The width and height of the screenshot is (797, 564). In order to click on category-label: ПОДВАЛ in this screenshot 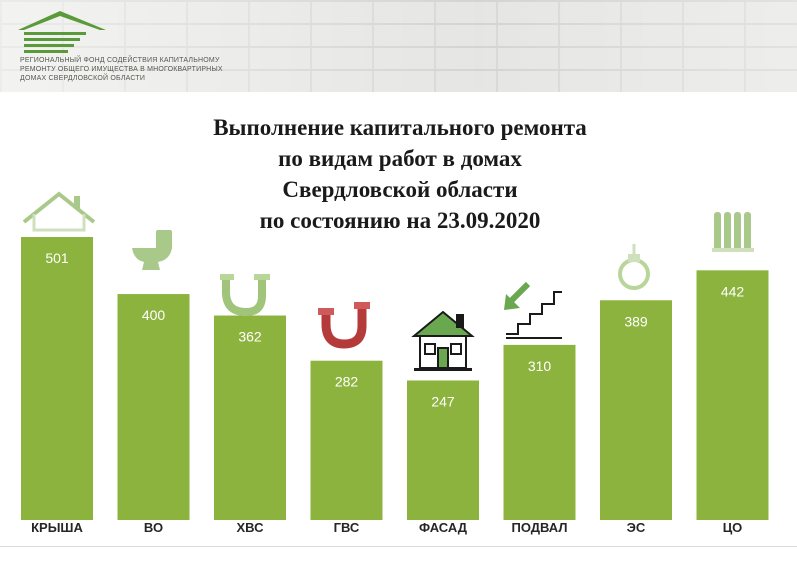, I will do `click(540, 527)`.